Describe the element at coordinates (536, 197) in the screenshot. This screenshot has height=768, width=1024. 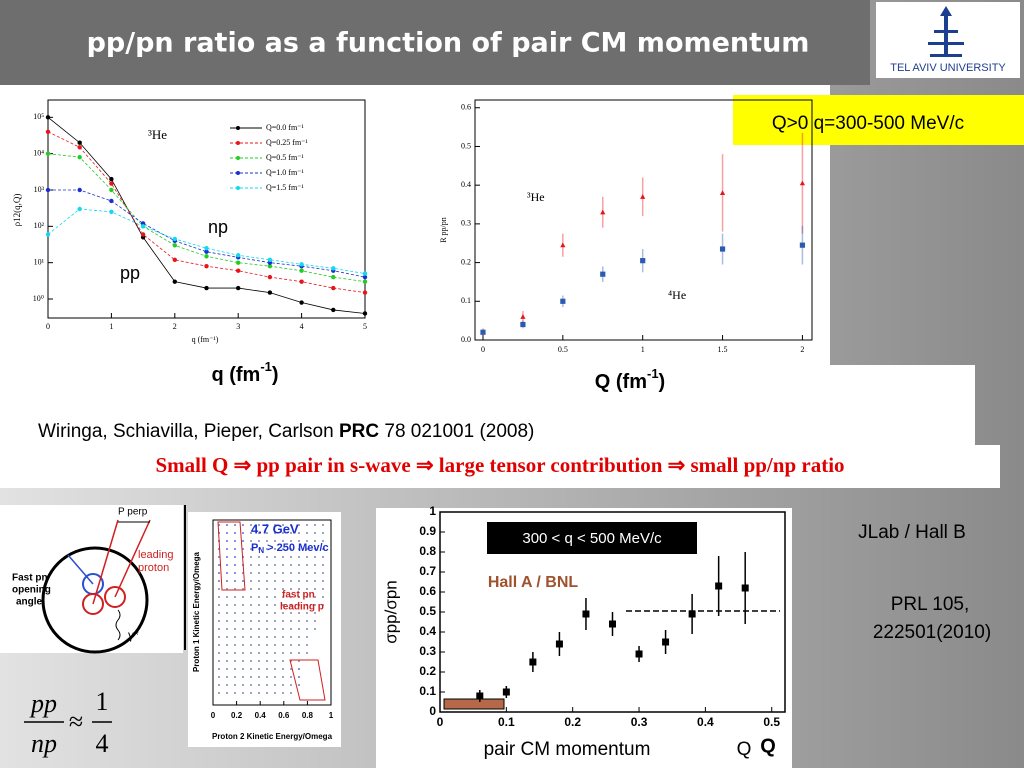
I see `series-label: ³He` at that location.